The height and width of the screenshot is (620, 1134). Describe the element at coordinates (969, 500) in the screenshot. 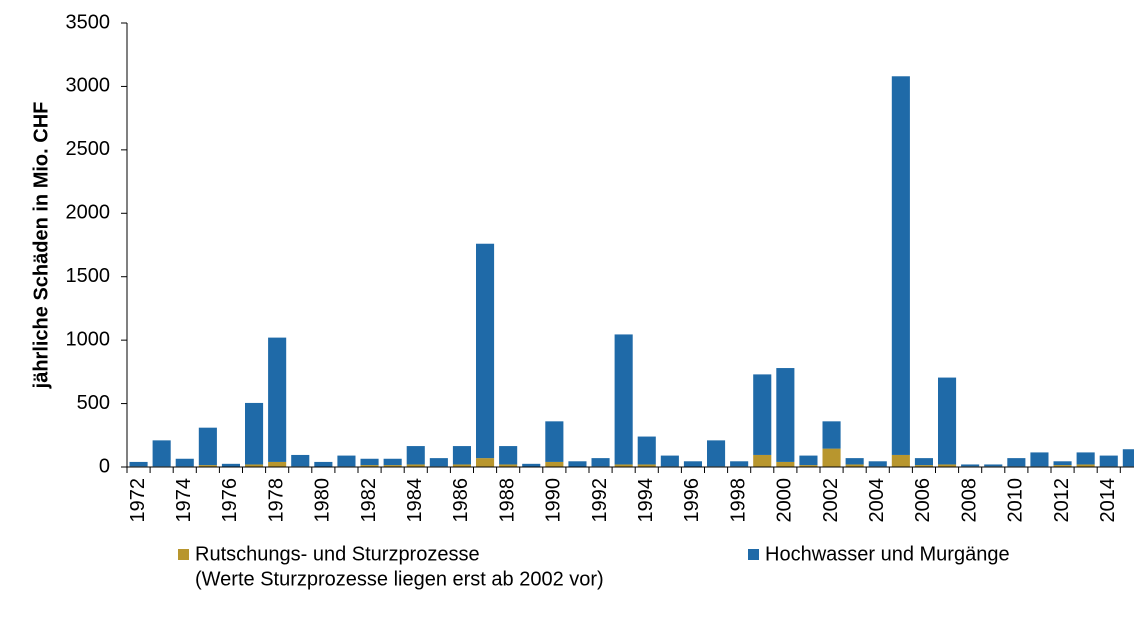

I see `x-tick-label: 2008` at that location.